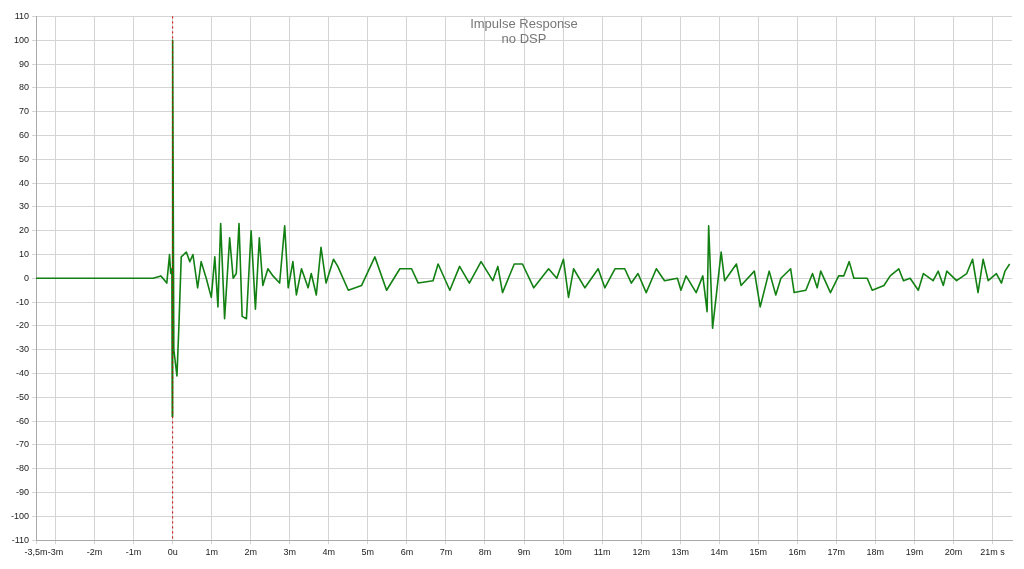 The width and height of the screenshot is (1024, 569). I want to click on x-tick-label: 11m, so click(602, 552).